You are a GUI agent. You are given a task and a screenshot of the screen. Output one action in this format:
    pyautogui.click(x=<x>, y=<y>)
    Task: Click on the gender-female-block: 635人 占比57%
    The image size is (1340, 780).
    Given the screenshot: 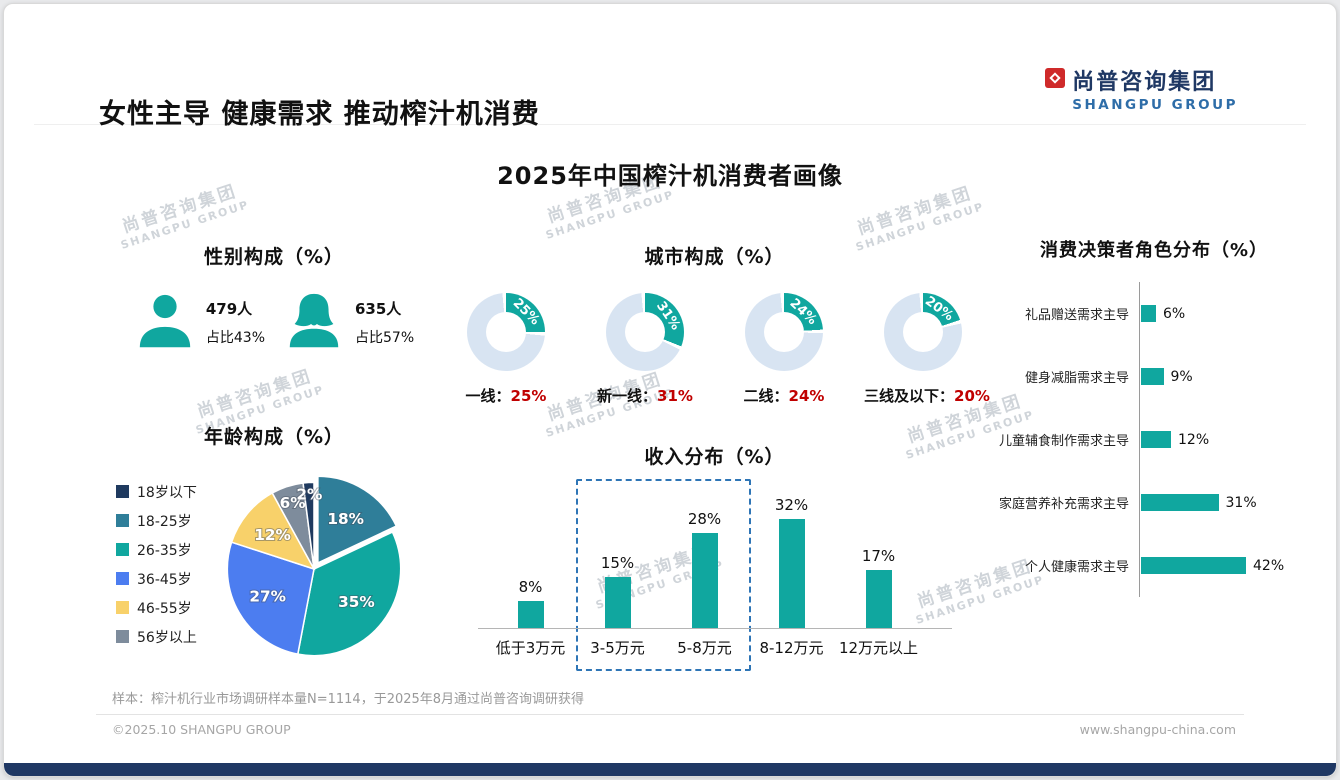 What is the action you would take?
    pyautogui.click(x=348, y=322)
    